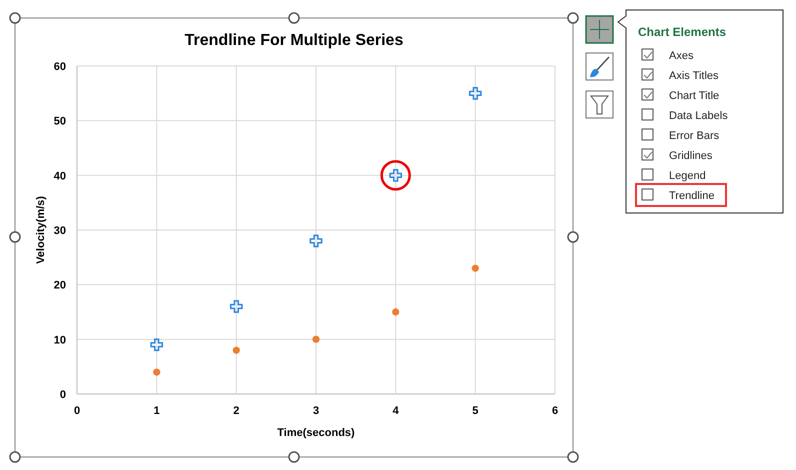  Describe the element at coordinates (157, 411) in the screenshot. I see `x-tick-label: 1` at that location.